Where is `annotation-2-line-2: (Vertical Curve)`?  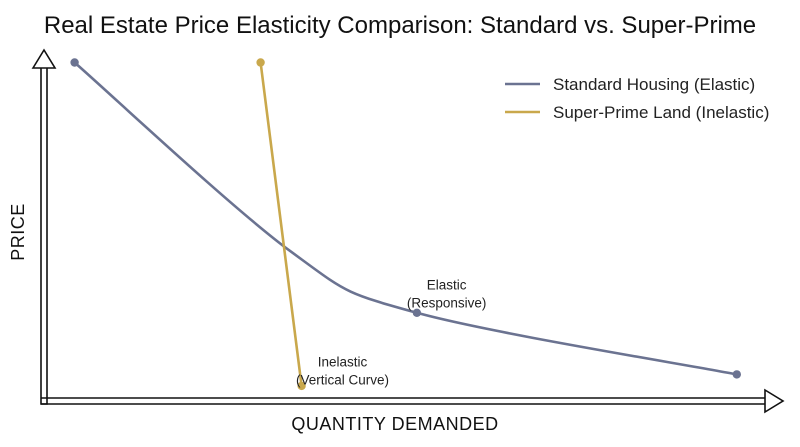 annotation-2-line-2: (Vertical Curve) is located at coordinates (342, 380).